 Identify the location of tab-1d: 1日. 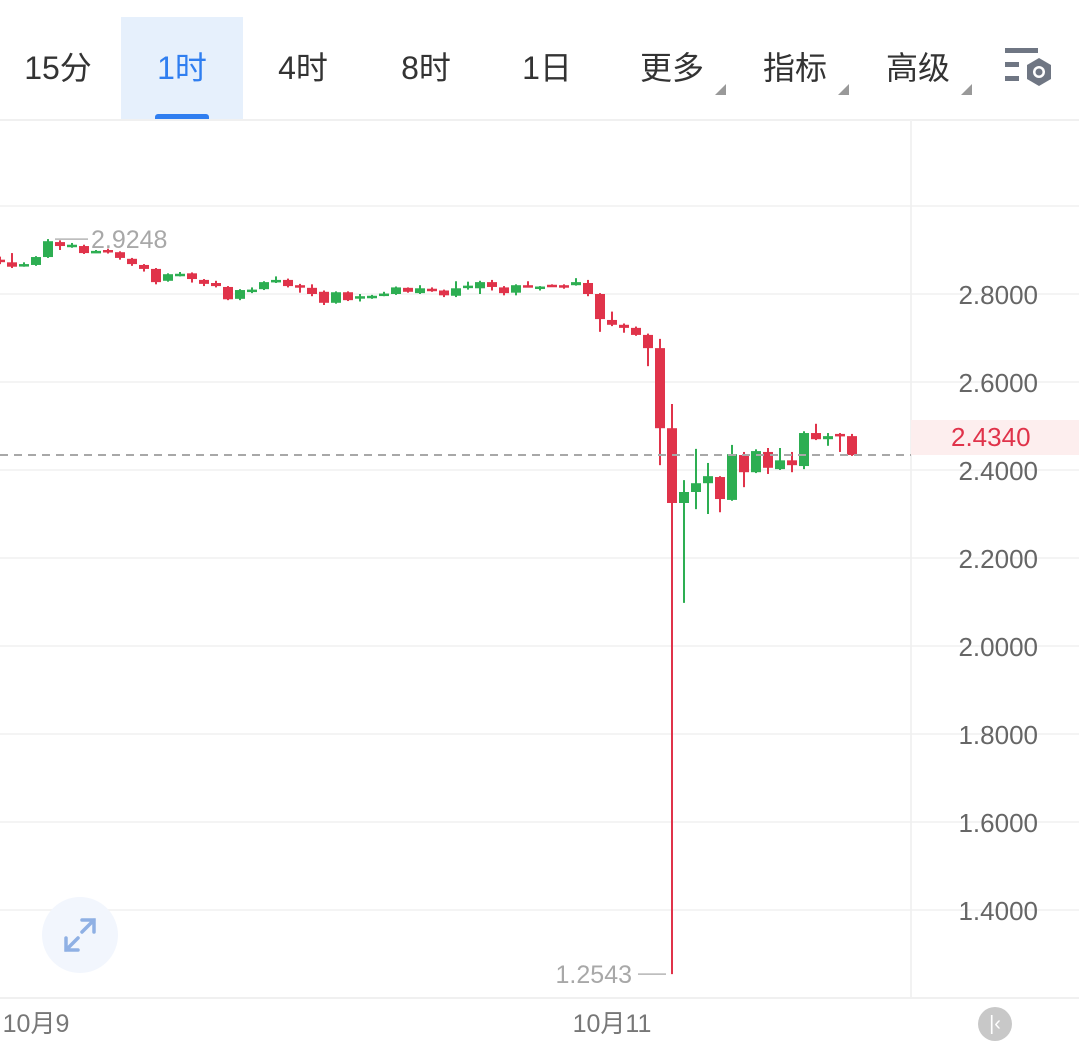
(547, 68).